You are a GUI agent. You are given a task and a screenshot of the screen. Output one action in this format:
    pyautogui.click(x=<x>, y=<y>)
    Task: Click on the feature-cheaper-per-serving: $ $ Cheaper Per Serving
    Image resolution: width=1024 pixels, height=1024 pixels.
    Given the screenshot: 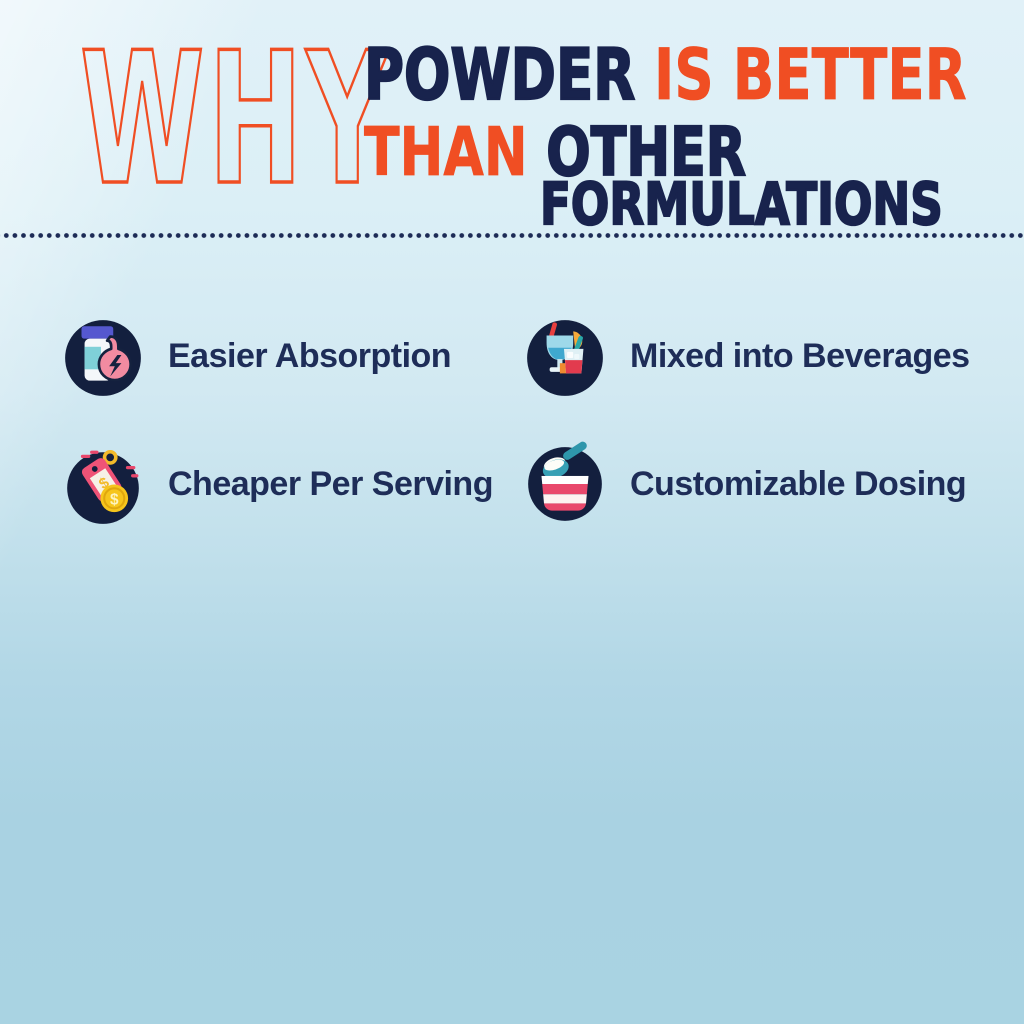 What is the action you would take?
    pyautogui.click(x=276, y=484)
    